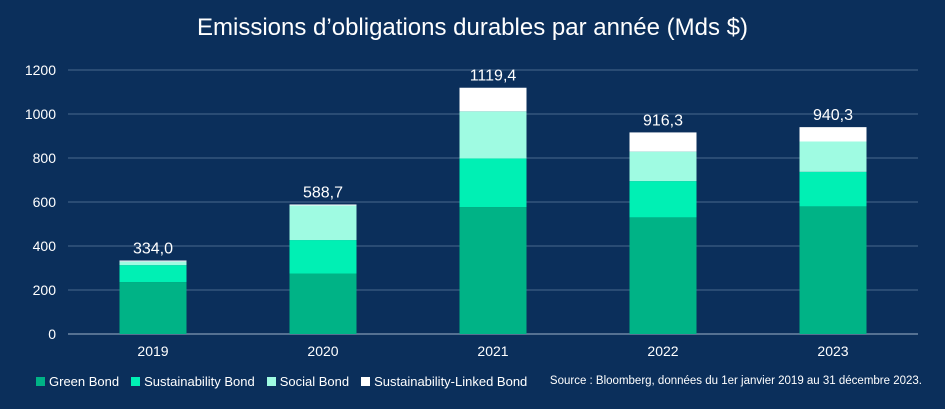 The height and width of the screenshot is (409, 945). I want to click on legend-item: Sustainability-Linked Bond, so click(444, 381).